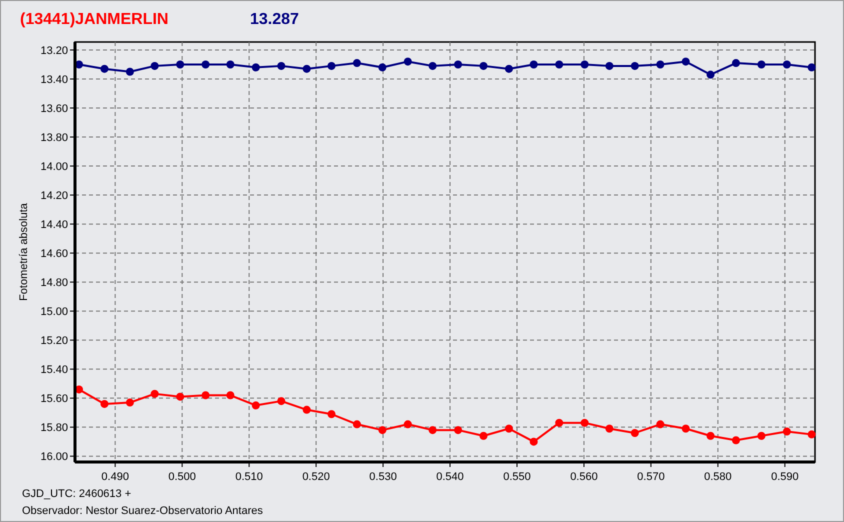 The image size is (844, 522). What do you see at coordinates (77, 494) in the screenshot?
I see `text: GJD_UTC: 2460613 +` at bounding box center [77, 494].